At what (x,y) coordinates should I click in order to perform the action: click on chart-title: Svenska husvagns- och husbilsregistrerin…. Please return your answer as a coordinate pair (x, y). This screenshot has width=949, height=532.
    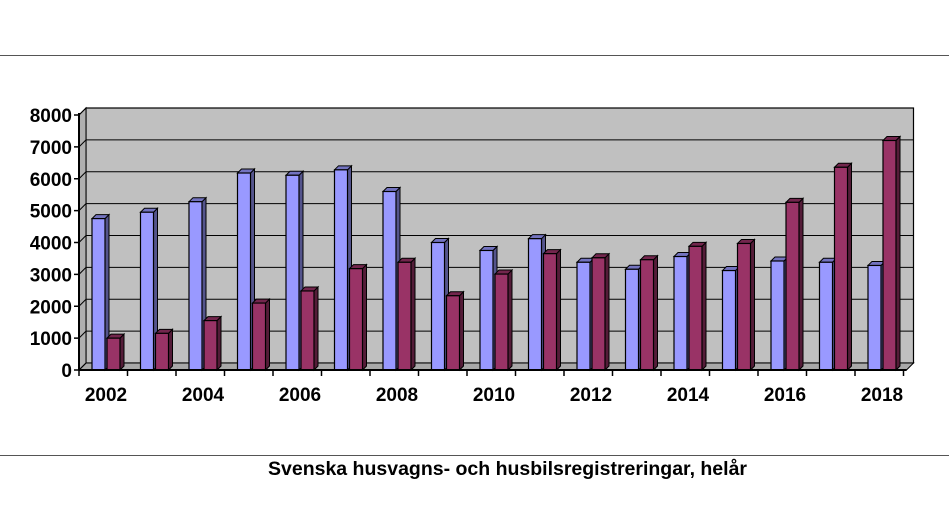
    Looking at the image, I should click on (508, 469).